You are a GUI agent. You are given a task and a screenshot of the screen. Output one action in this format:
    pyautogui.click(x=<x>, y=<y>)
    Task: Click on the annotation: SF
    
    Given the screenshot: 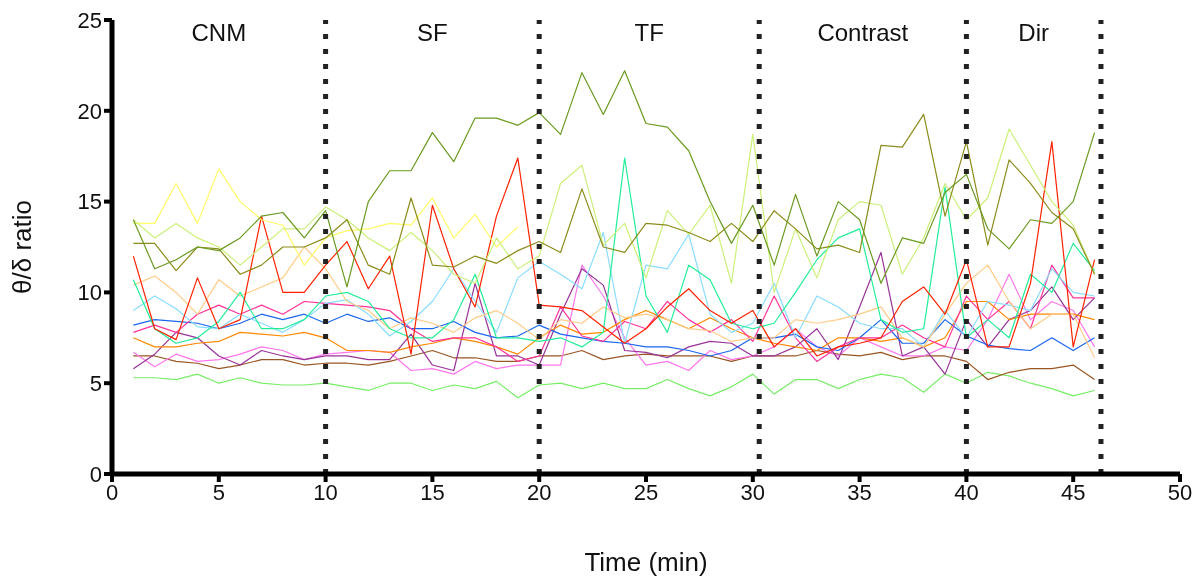 What is the action you would take?
    pyautogui.click(x=432, y=33)
    